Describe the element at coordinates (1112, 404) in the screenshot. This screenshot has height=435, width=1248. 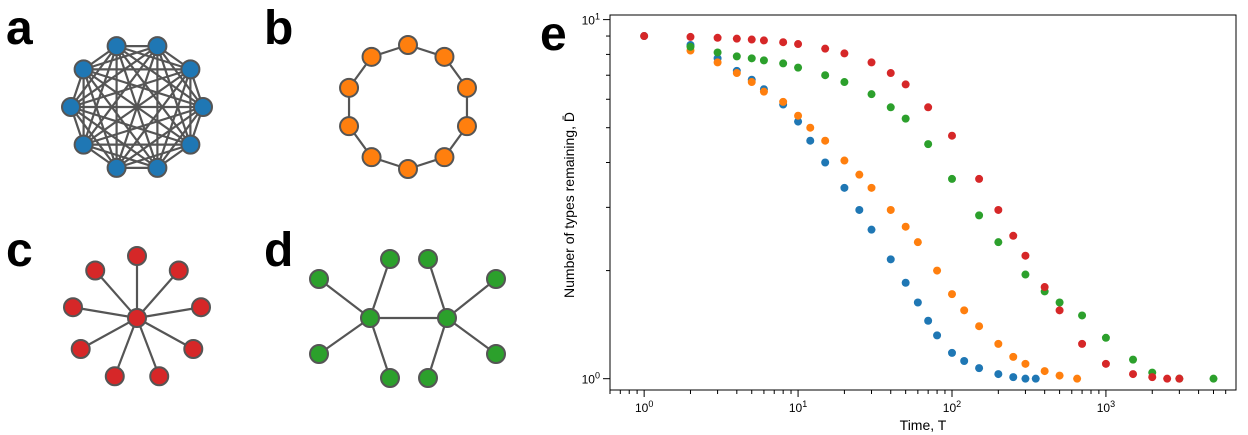
I see `x-tick-label-exp: 3` at that location.